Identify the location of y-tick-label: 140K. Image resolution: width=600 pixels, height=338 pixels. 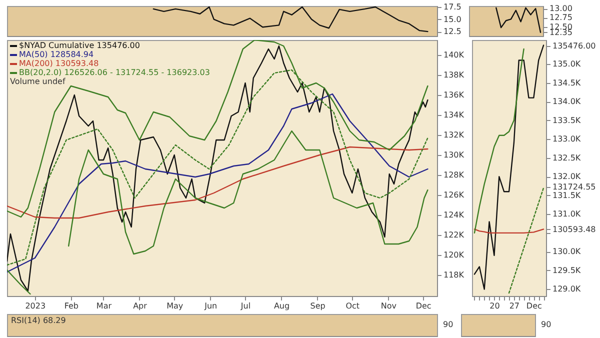
(454, 55).